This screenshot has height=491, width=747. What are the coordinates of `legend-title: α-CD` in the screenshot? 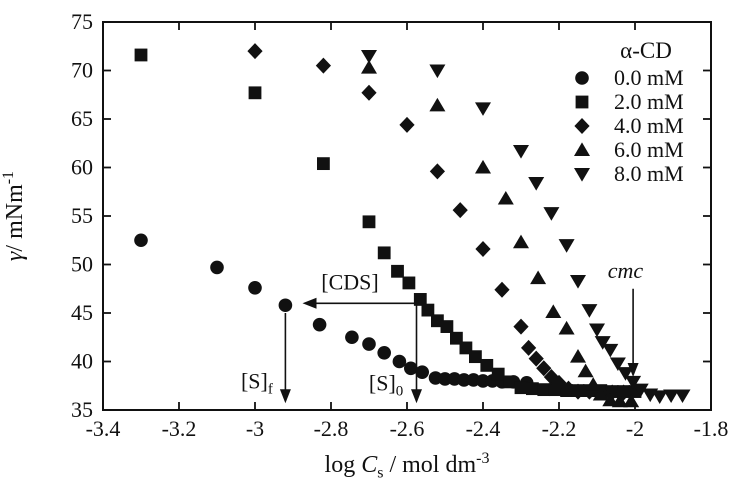 It's located at (646, 50).